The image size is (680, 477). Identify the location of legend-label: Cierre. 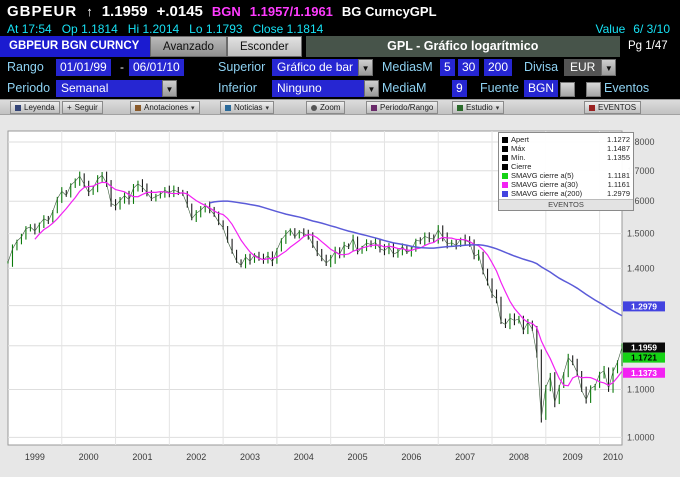
(521, 166).